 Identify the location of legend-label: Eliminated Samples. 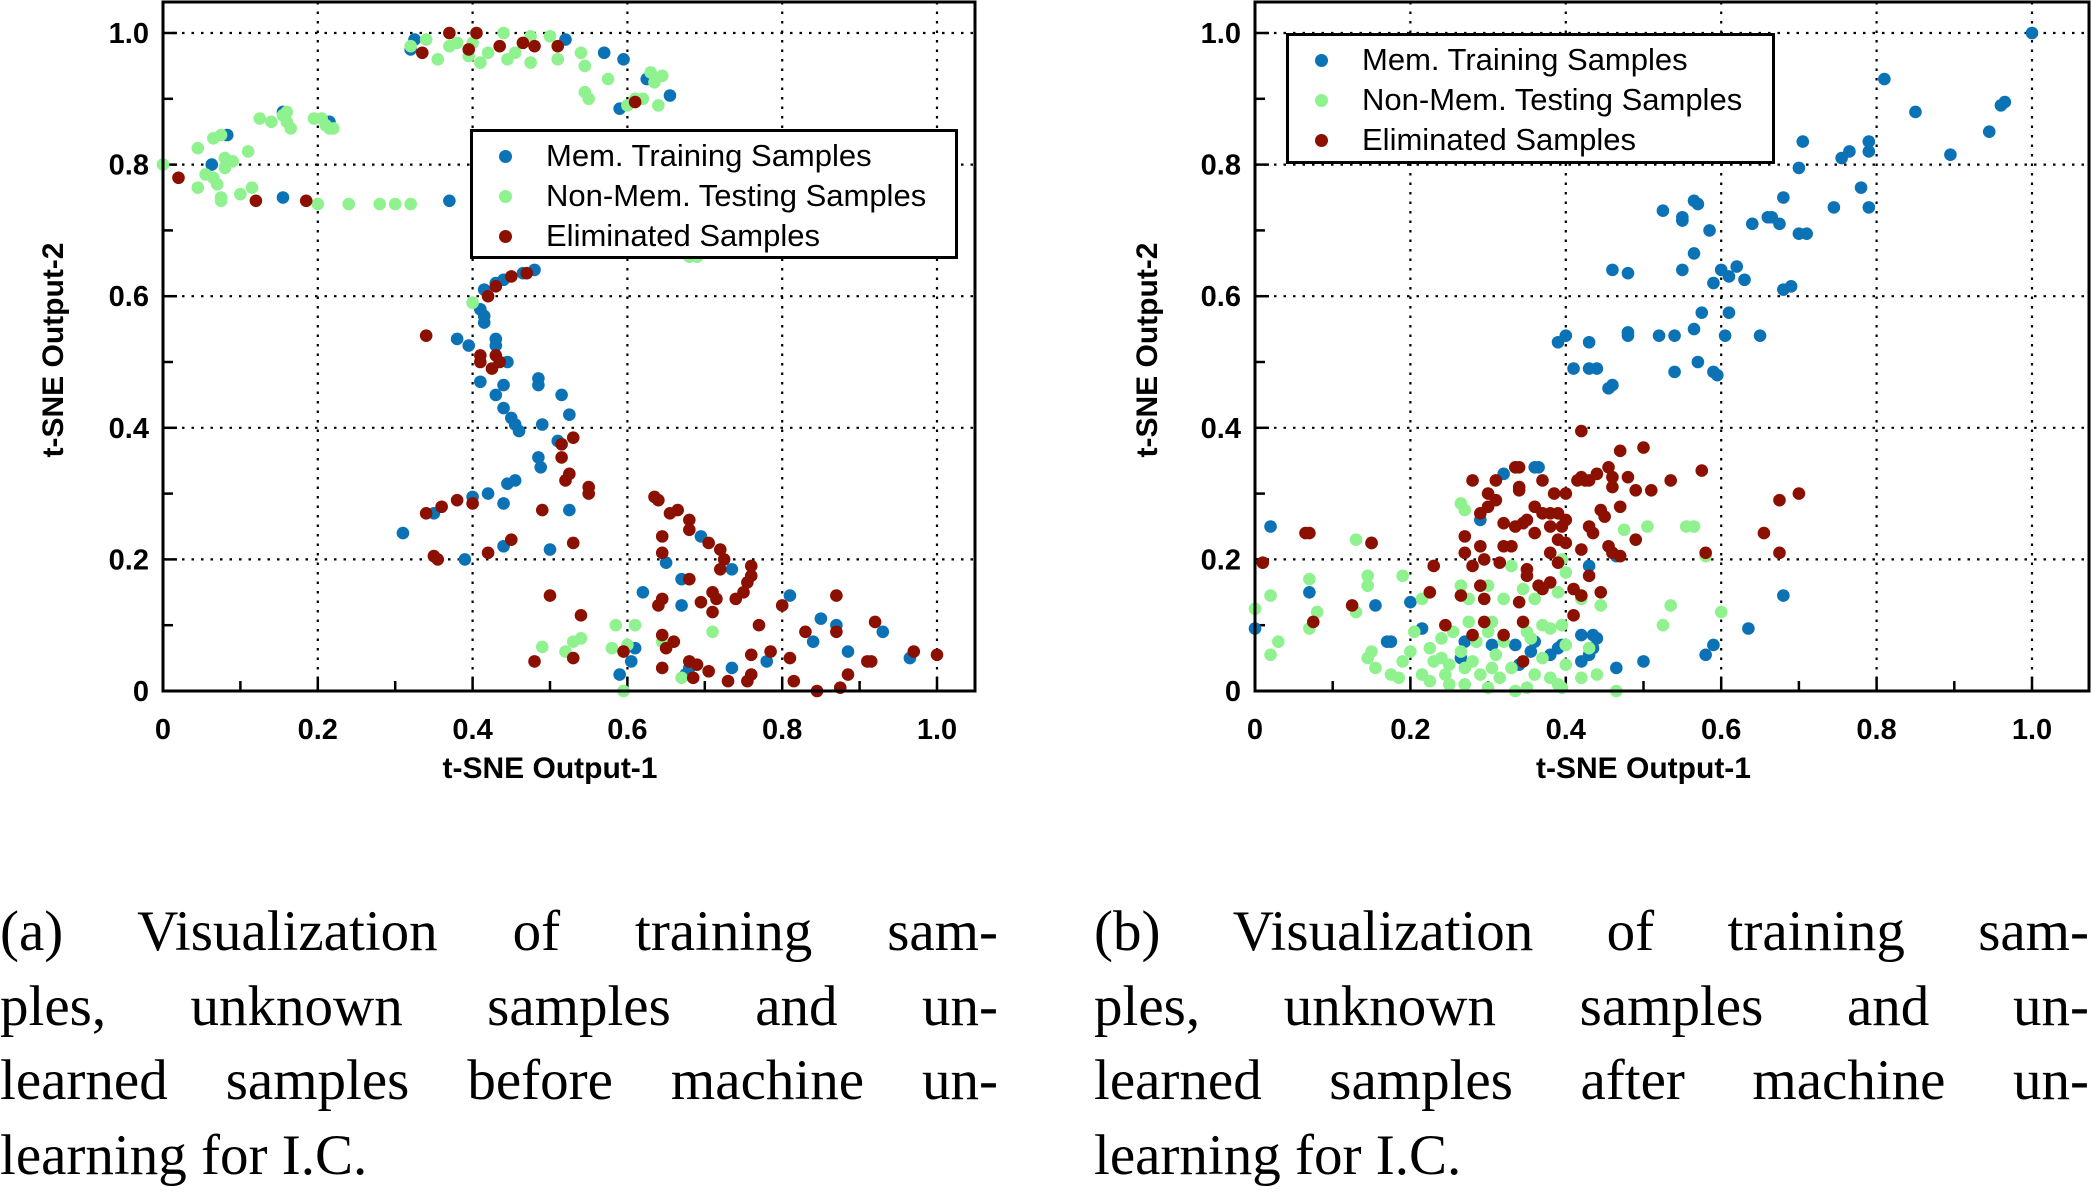
(1499, 140).